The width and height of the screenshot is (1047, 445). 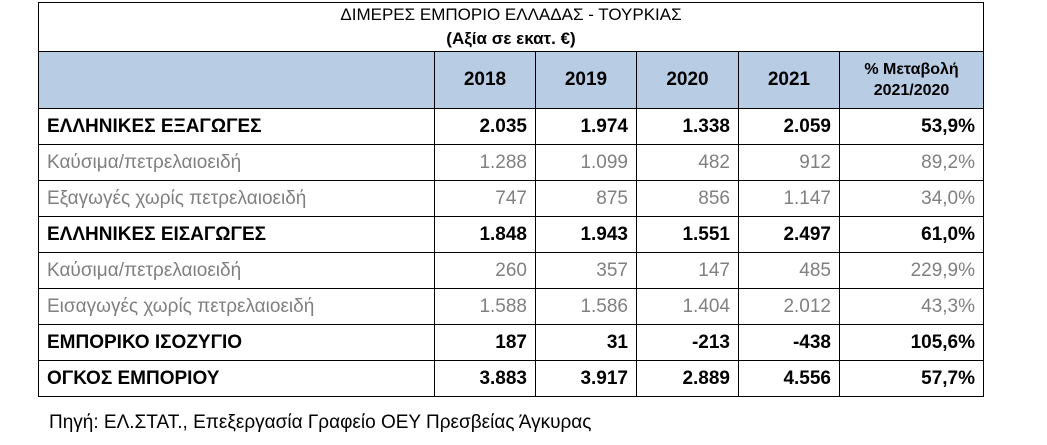 What do you see at coordinates (236, 342) in the screenshot?
I see `row-label: ΕΜΠΟΡΙΚΟ ΙΣΟΖΥΓΙΟ` at bounding box center [236, 342].